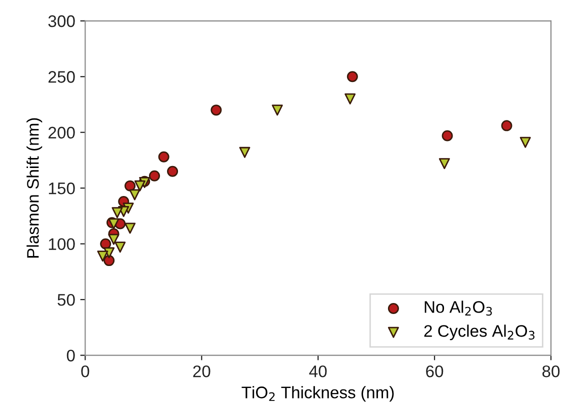 This screenshot has width=568, height=418. I want to click on x-tick-label: 40, so click(318, 371).